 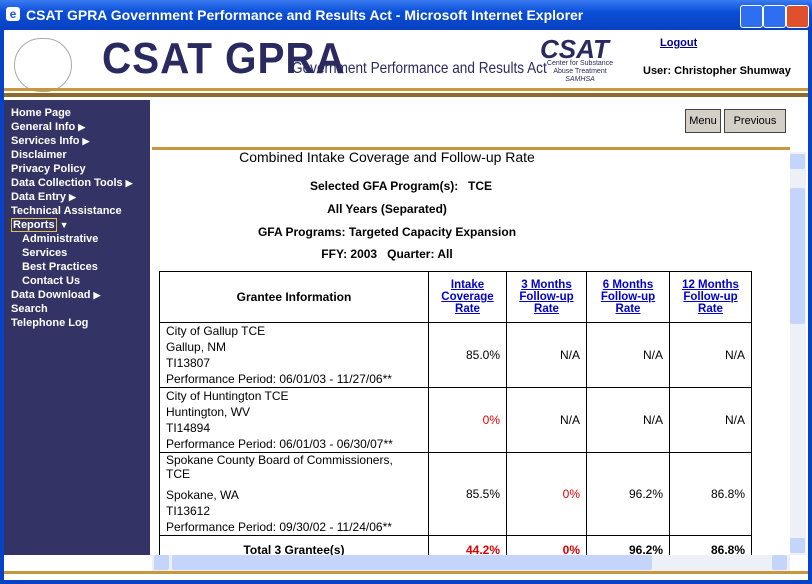 What do you see at coordinates (216, 331) in the screenshot?
I see `grantee-name: City of Gallup TCE` at bounding box center [216, 331].